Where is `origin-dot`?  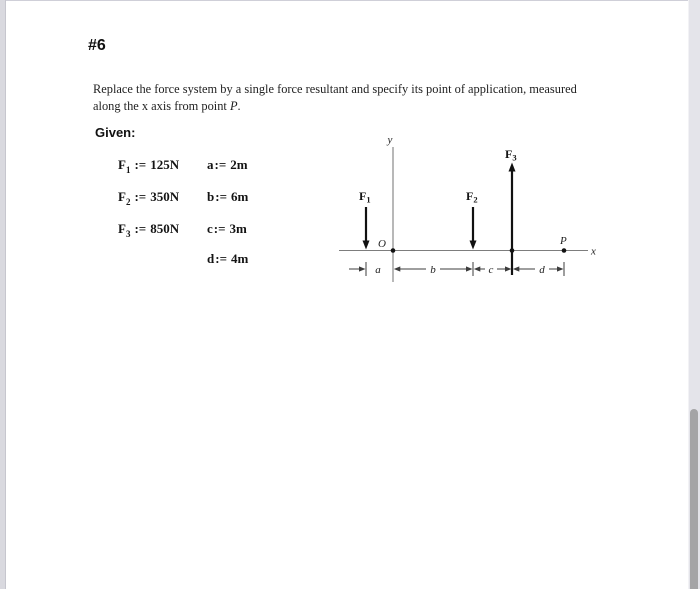 origin-dot is located at coordinates (393, 250).